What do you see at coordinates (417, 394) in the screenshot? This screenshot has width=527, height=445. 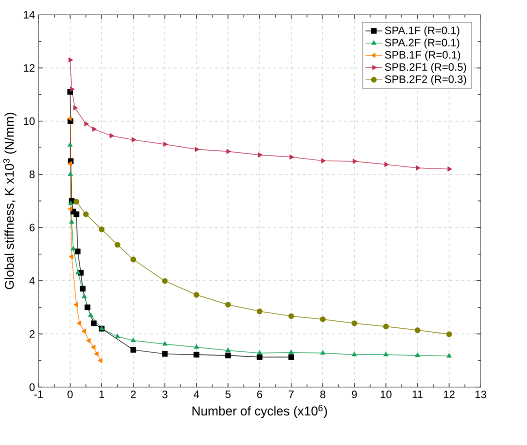 I see `x-tick-label: 11` at bounding box center [417, 394].